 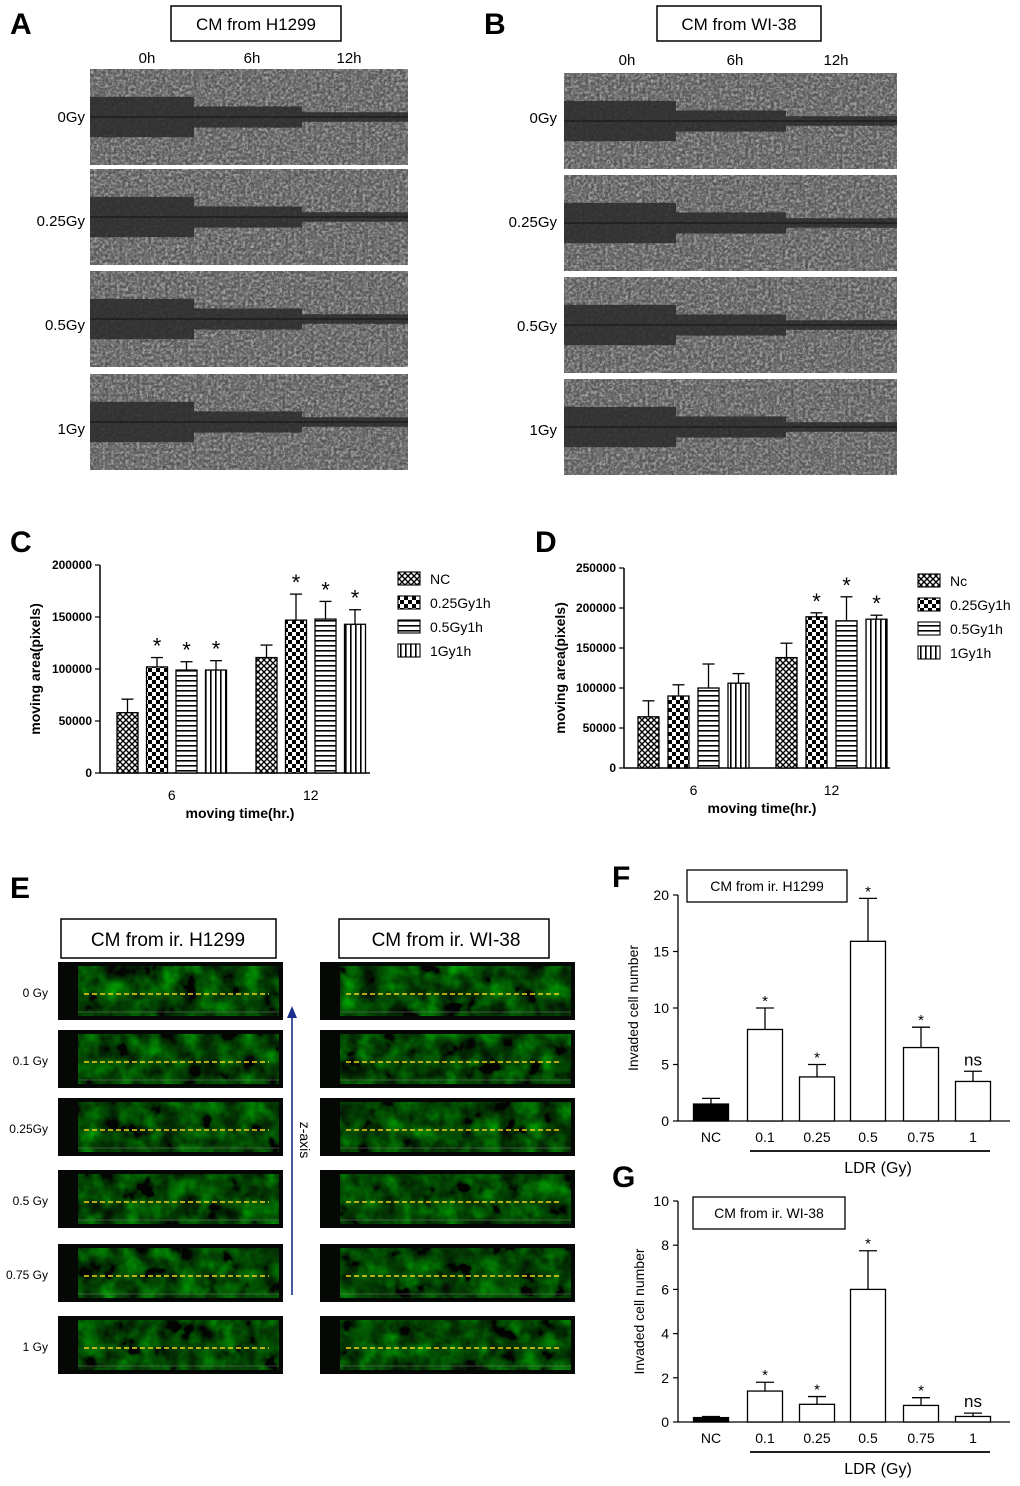 I want to click on scratch-assay-images-a, so click(x=249, y=269).